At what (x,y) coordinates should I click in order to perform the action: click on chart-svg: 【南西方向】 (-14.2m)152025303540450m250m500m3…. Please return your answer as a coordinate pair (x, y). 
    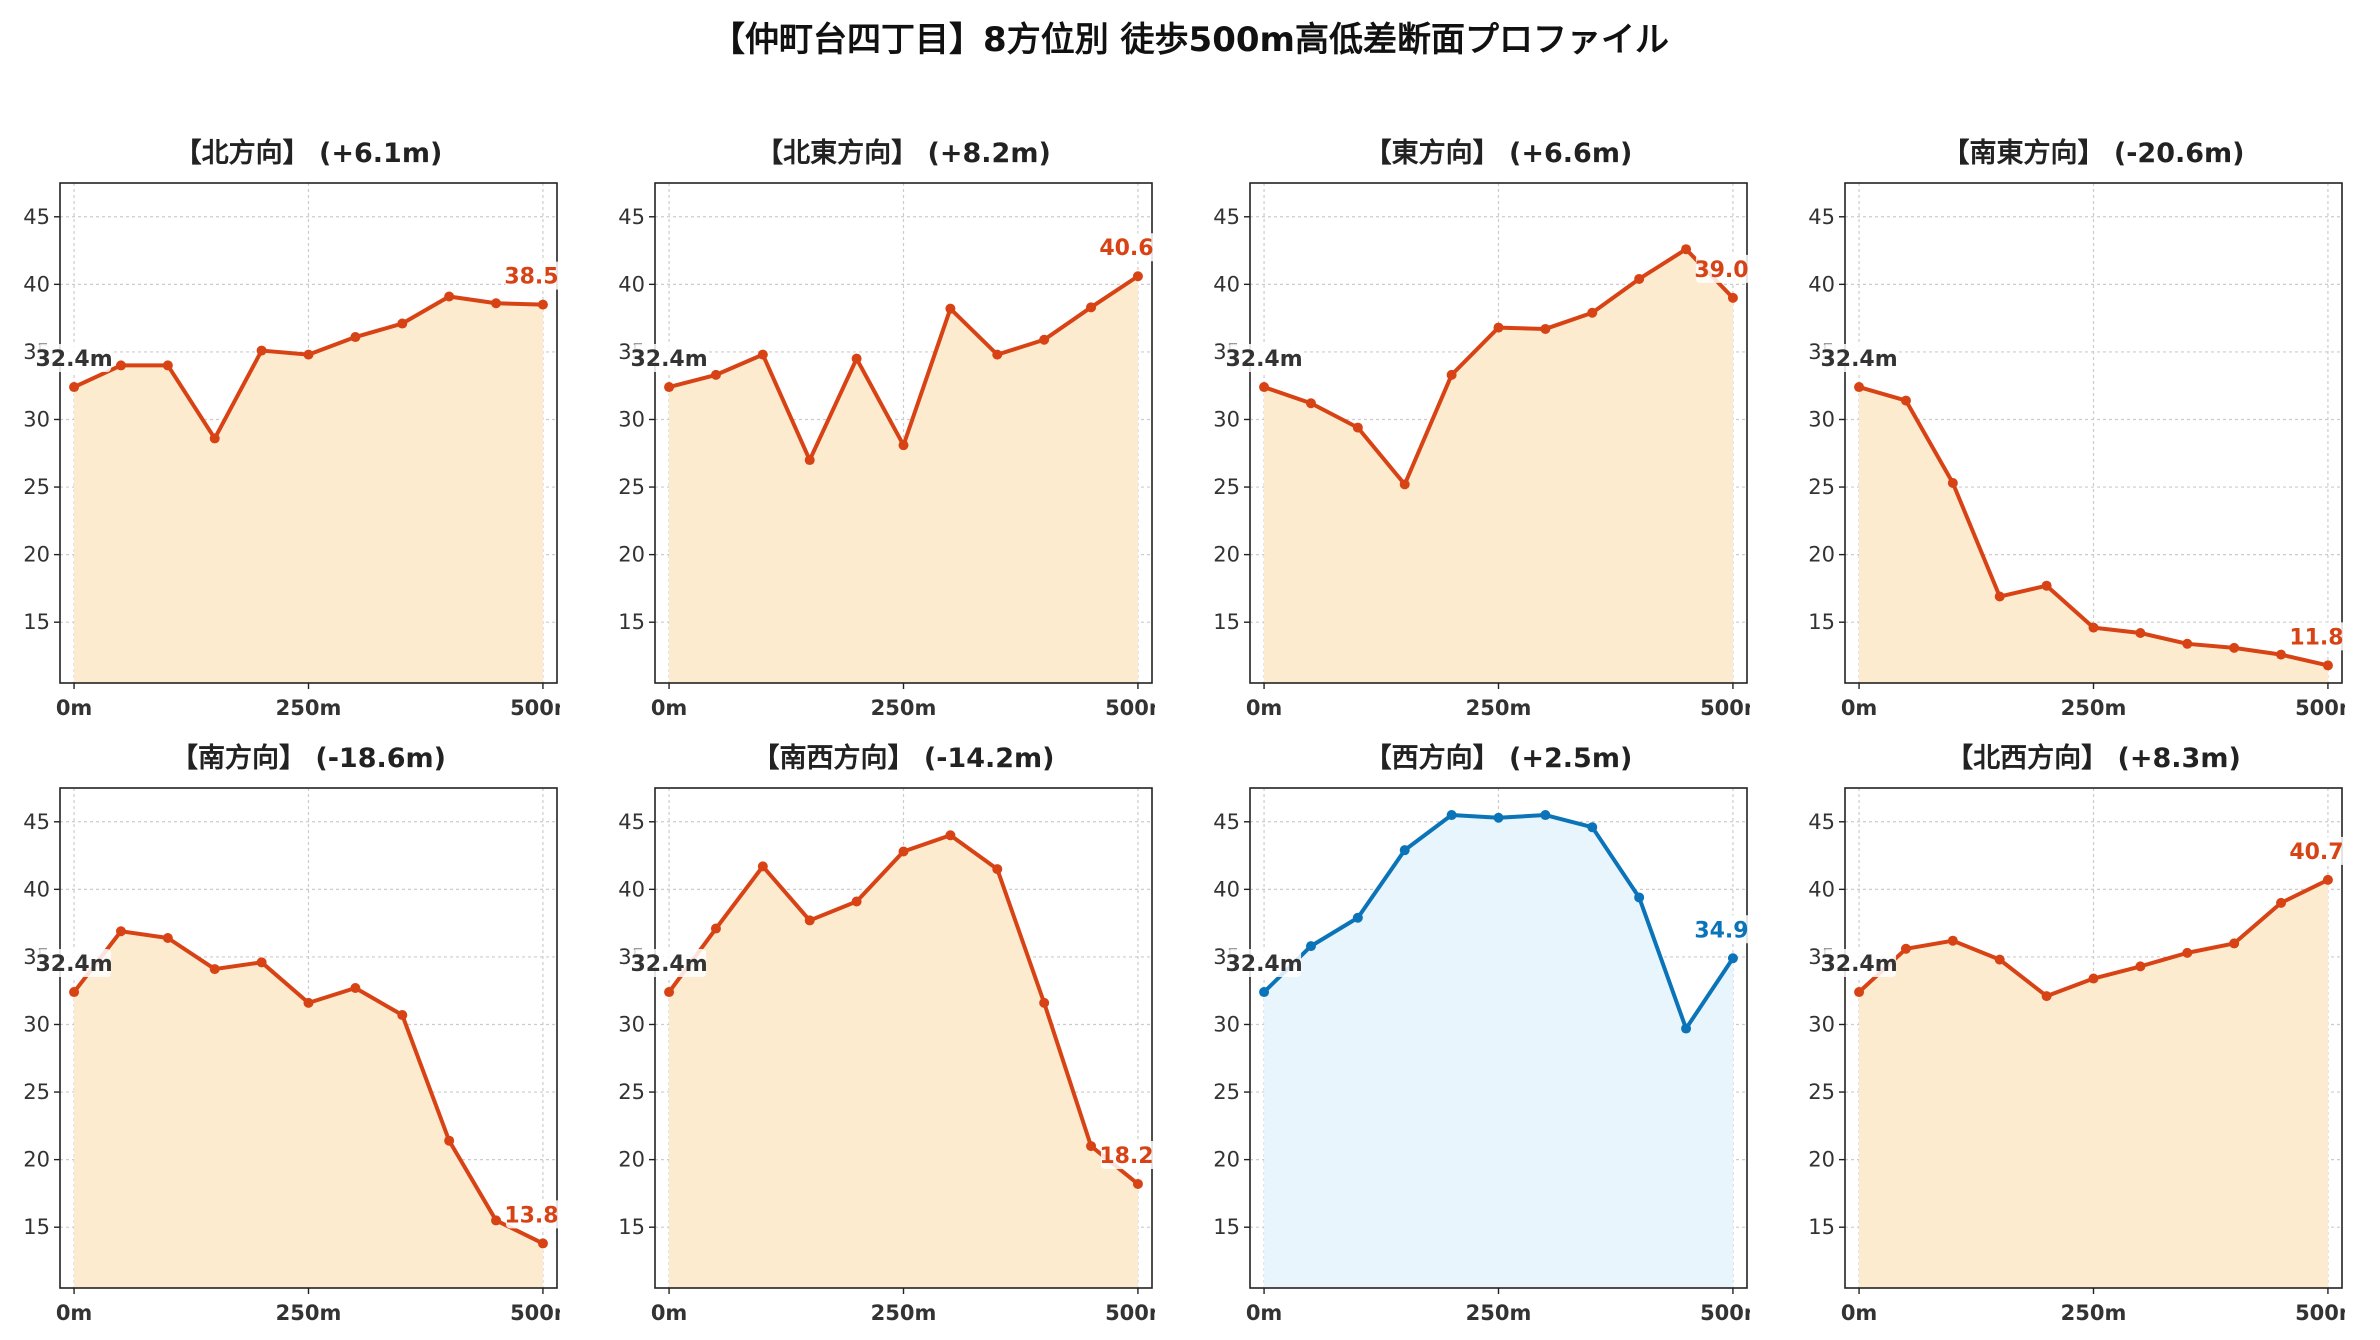
    Looking at the image, I should click on (886, 1033).